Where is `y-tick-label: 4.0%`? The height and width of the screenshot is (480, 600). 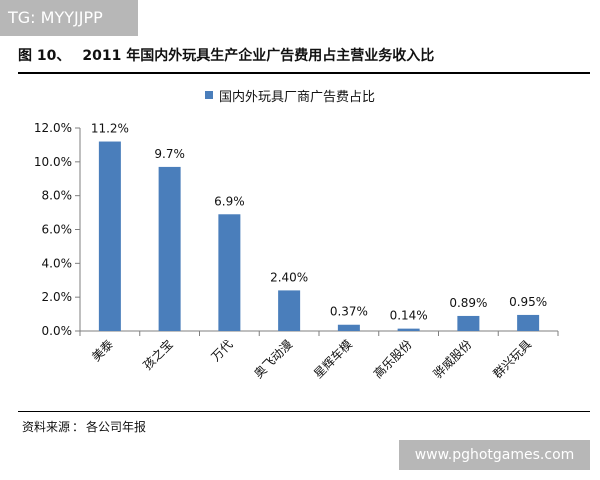
y-tick-label: 4.0% is located at coordinates (57, 263).